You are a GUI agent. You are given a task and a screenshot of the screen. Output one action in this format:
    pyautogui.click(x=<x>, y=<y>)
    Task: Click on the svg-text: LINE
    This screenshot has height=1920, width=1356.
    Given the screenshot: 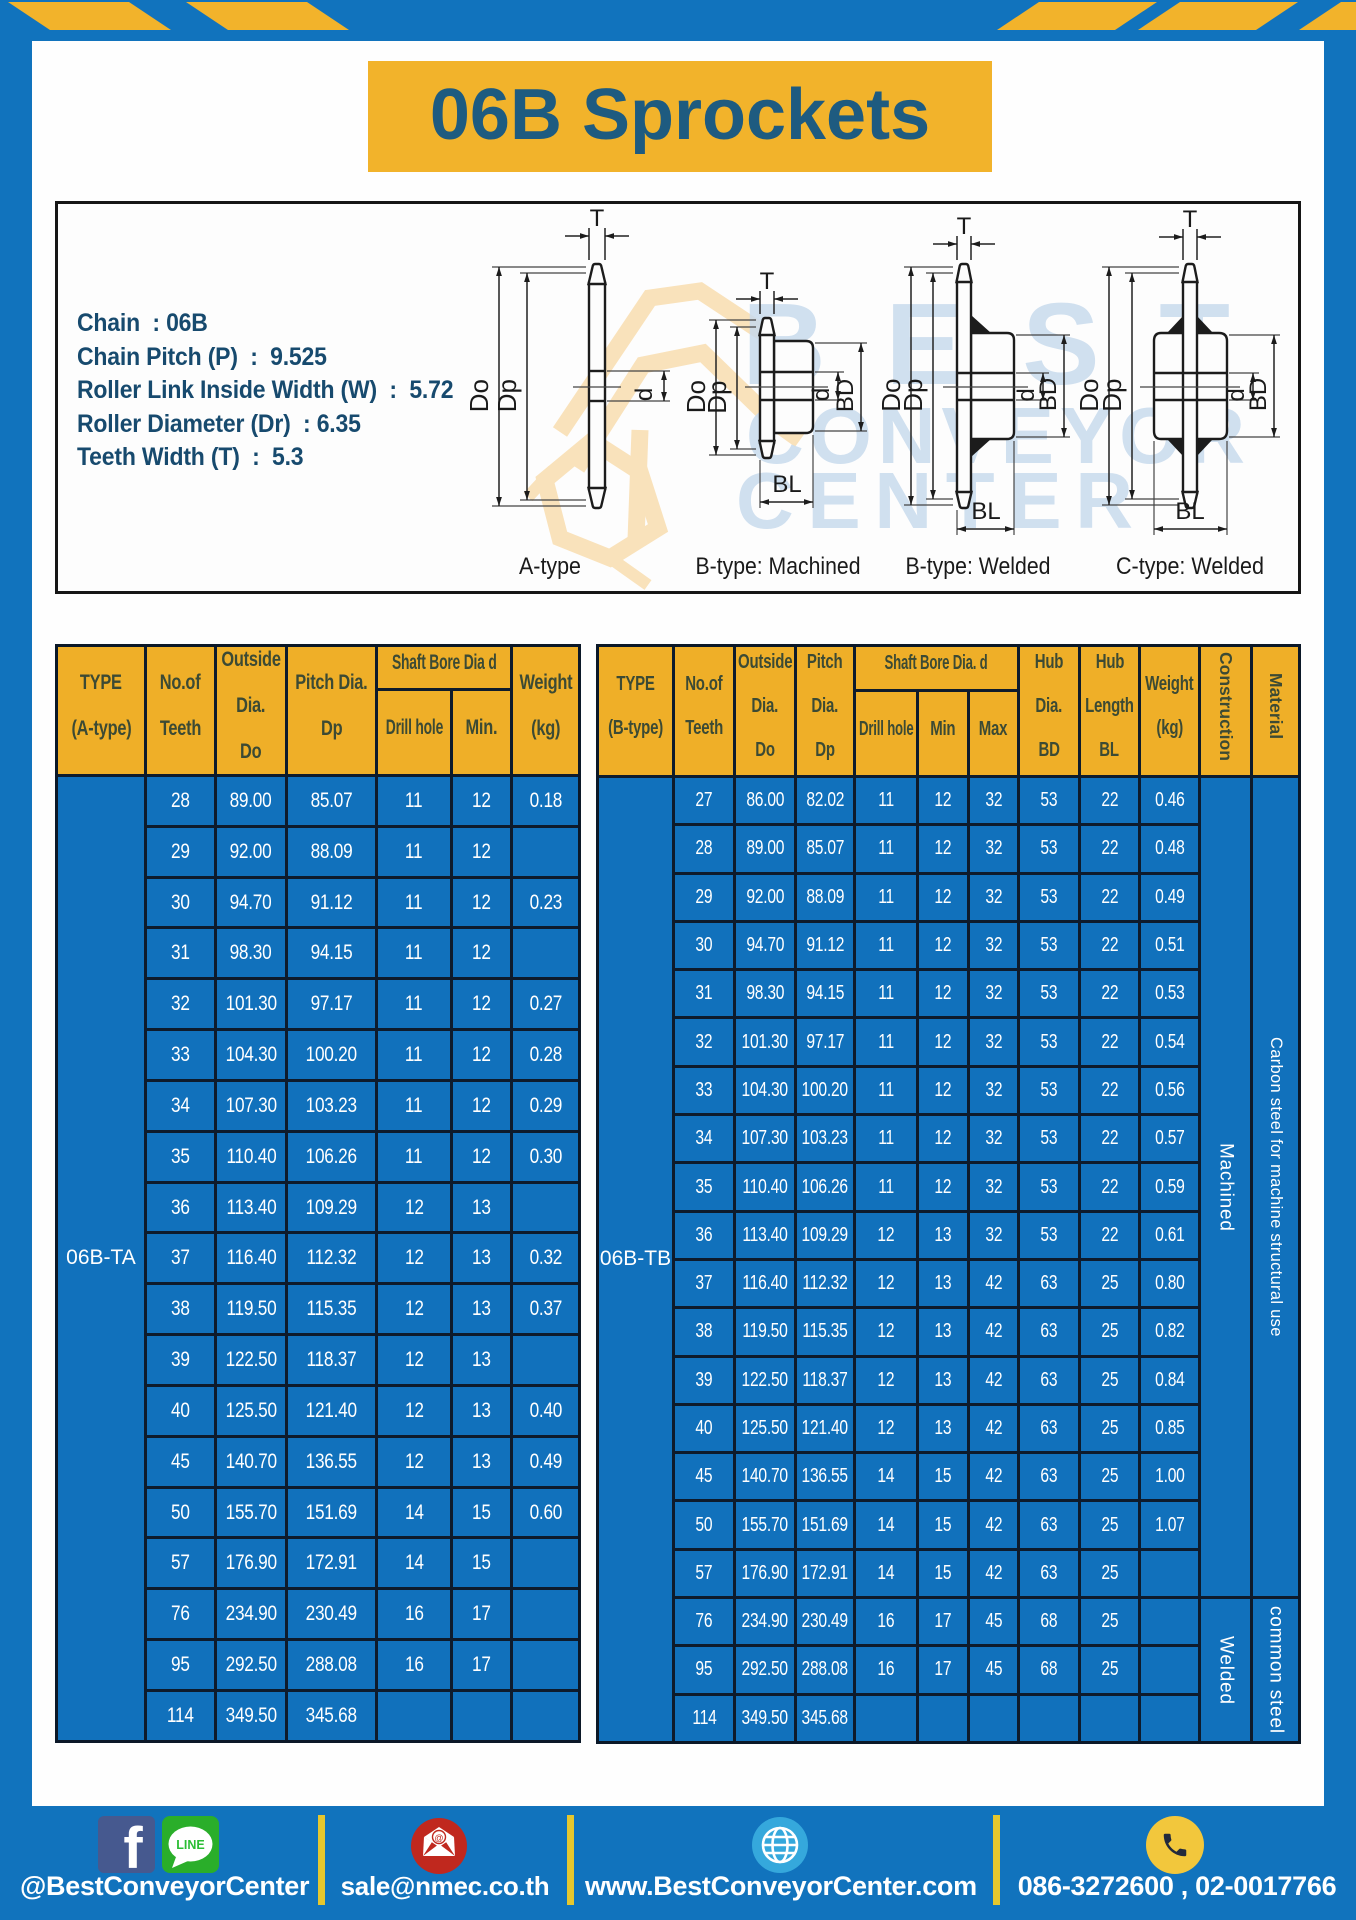 What is the action you would take?
    pyautogui.click(x=190, y=1845)
    